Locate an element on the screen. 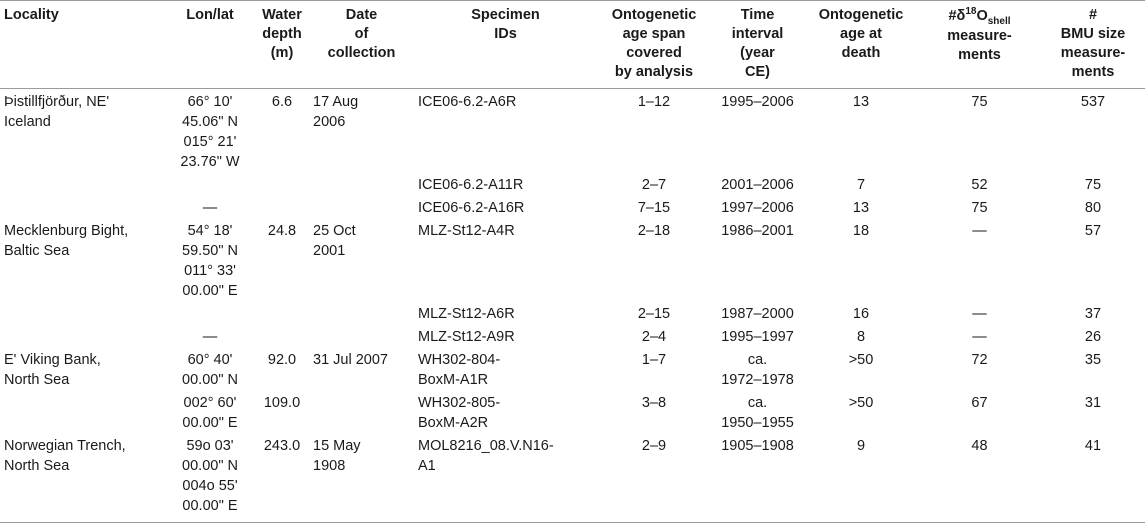  header-line: of is located at coordinates (361, 34).